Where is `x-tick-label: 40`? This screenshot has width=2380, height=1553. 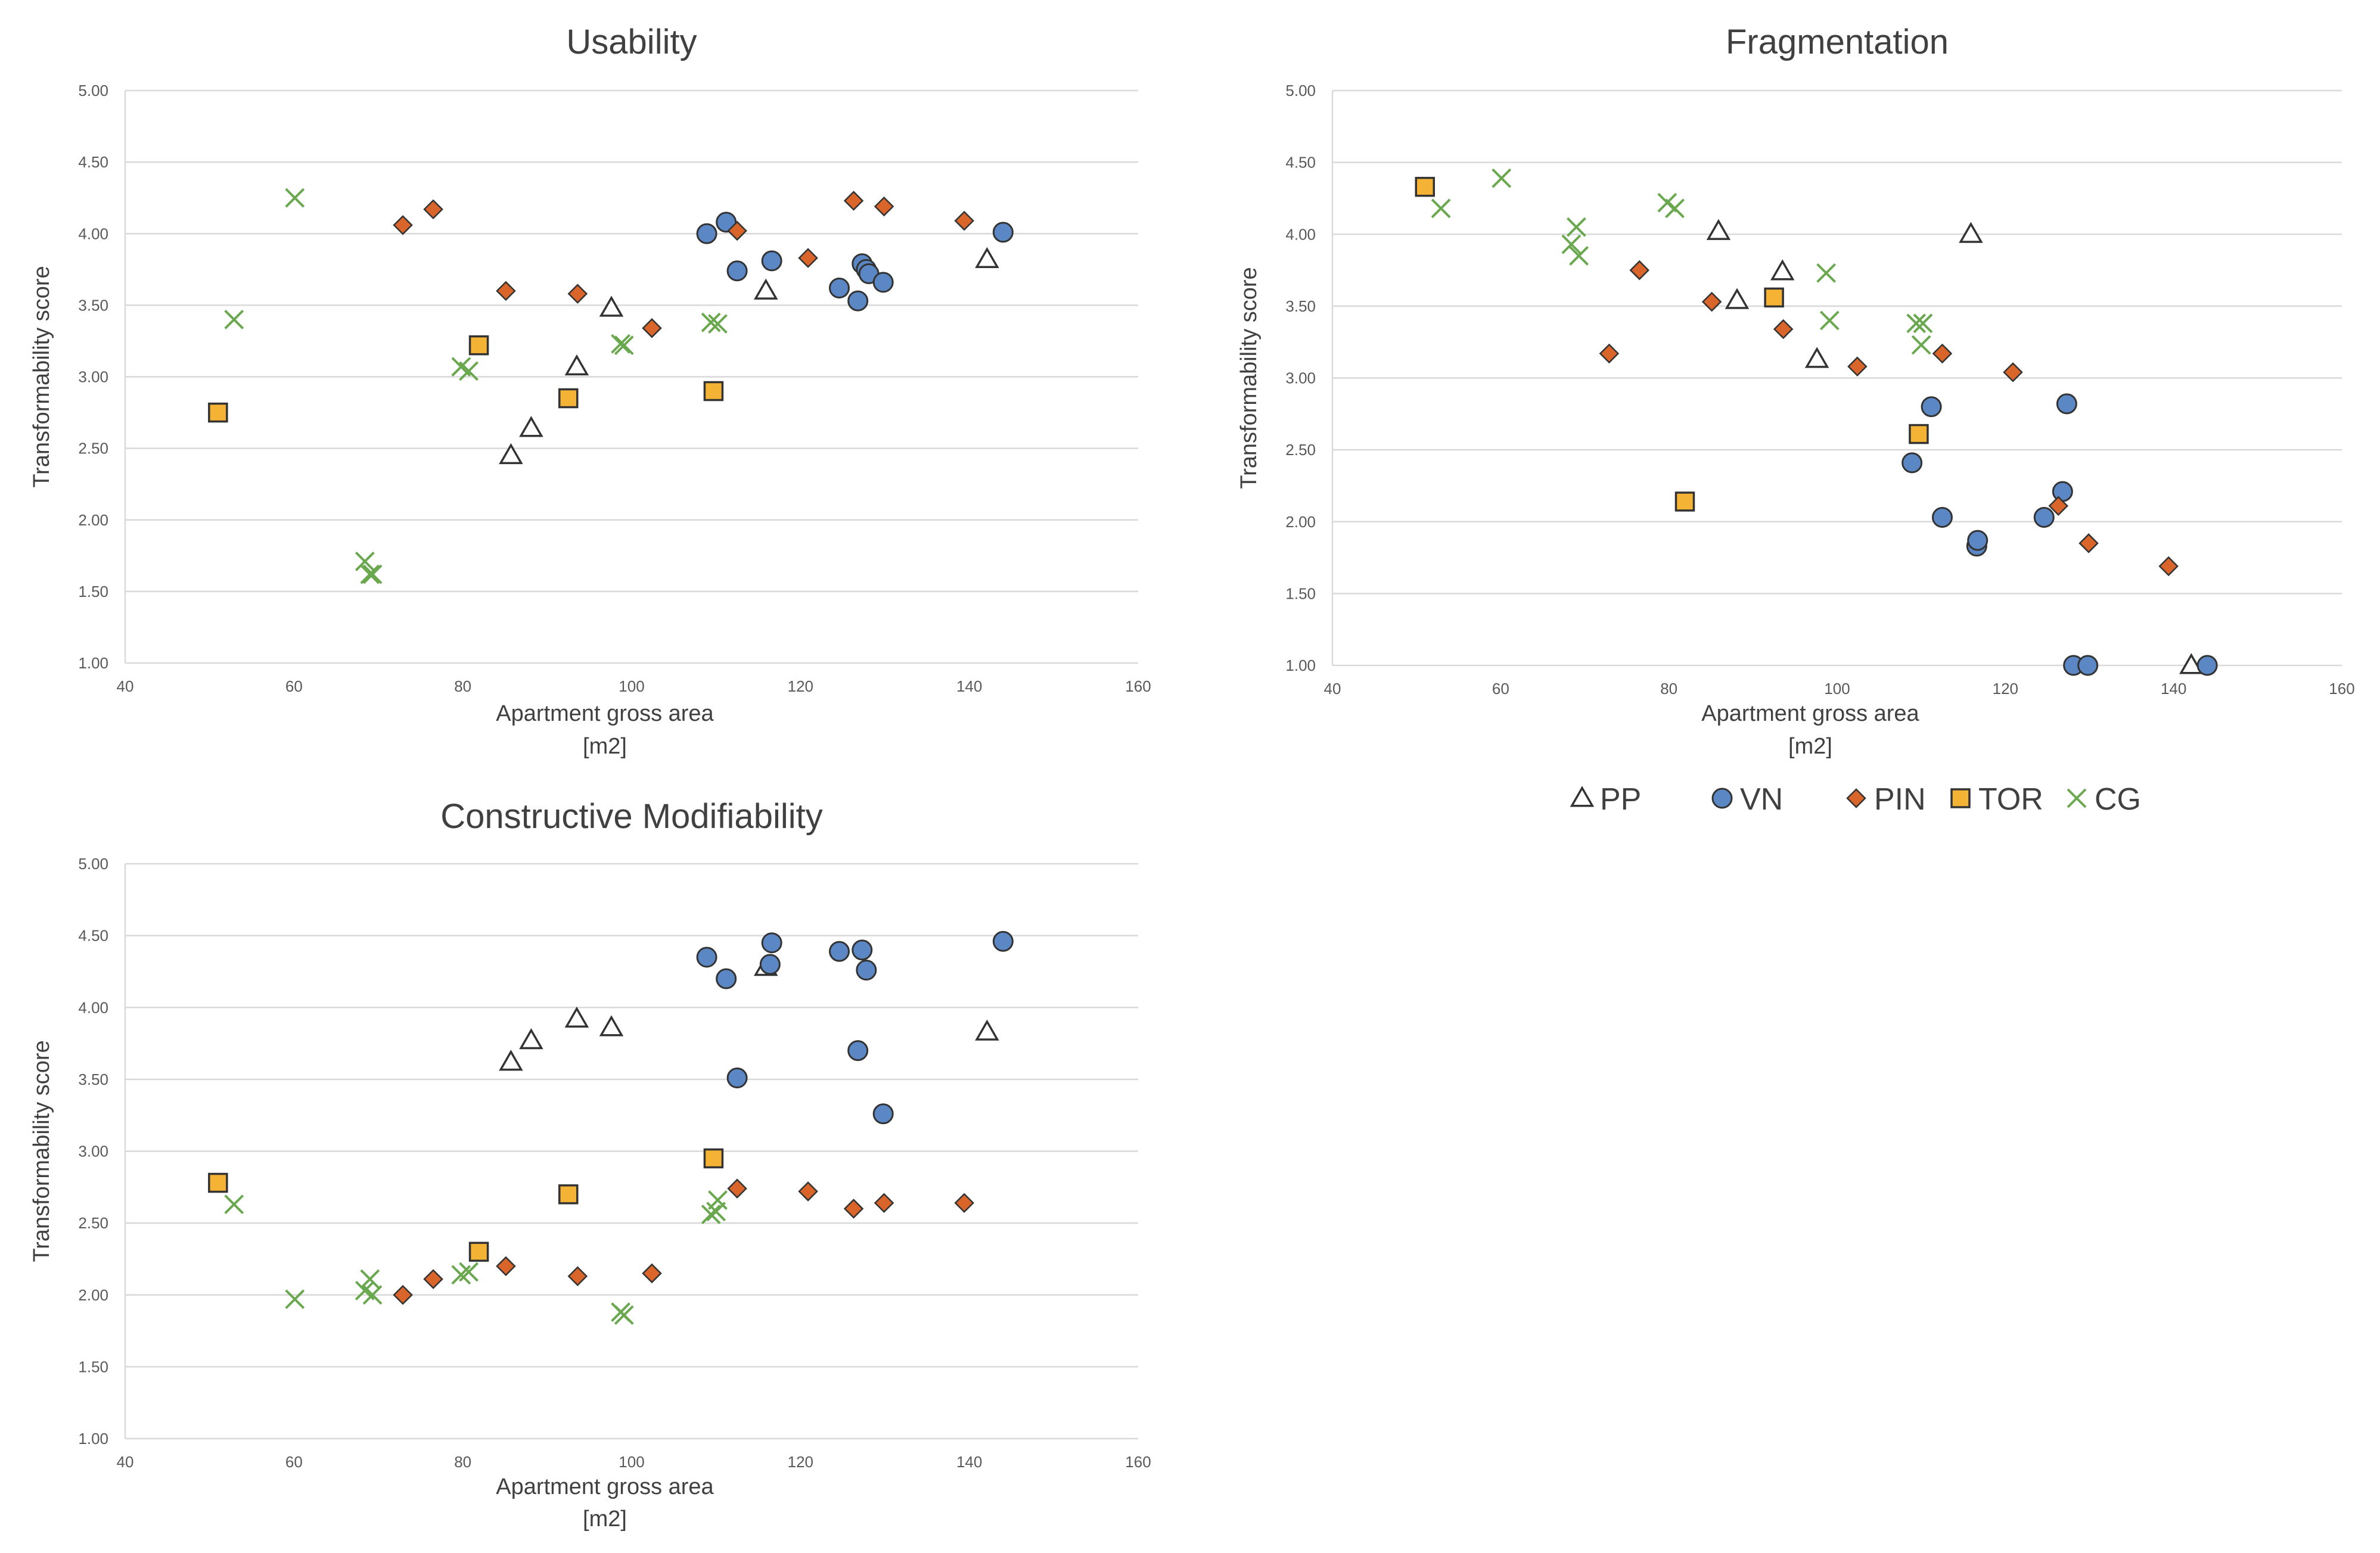 x-tick-label: 40 is located at coordinates (125, 1462).